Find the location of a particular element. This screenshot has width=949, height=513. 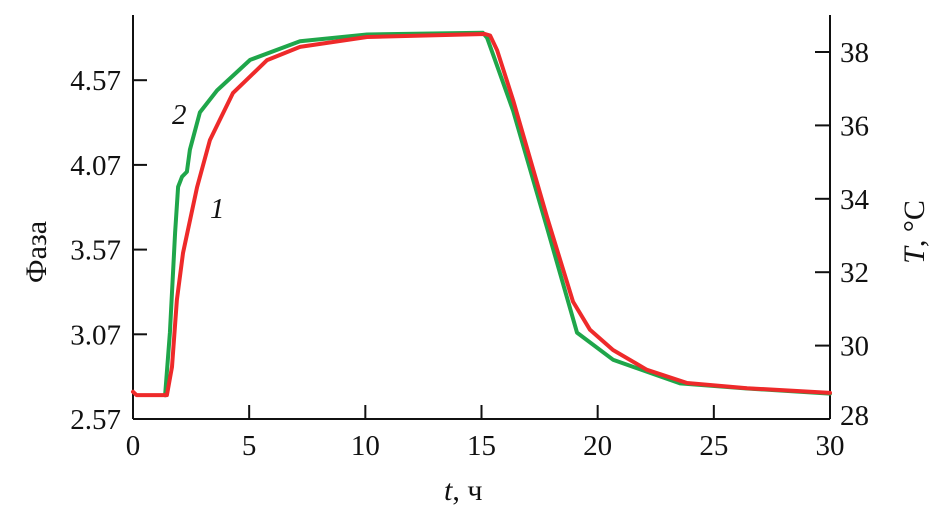

y-left-tick-label: 3.57 is located at coordinates (95, 251).